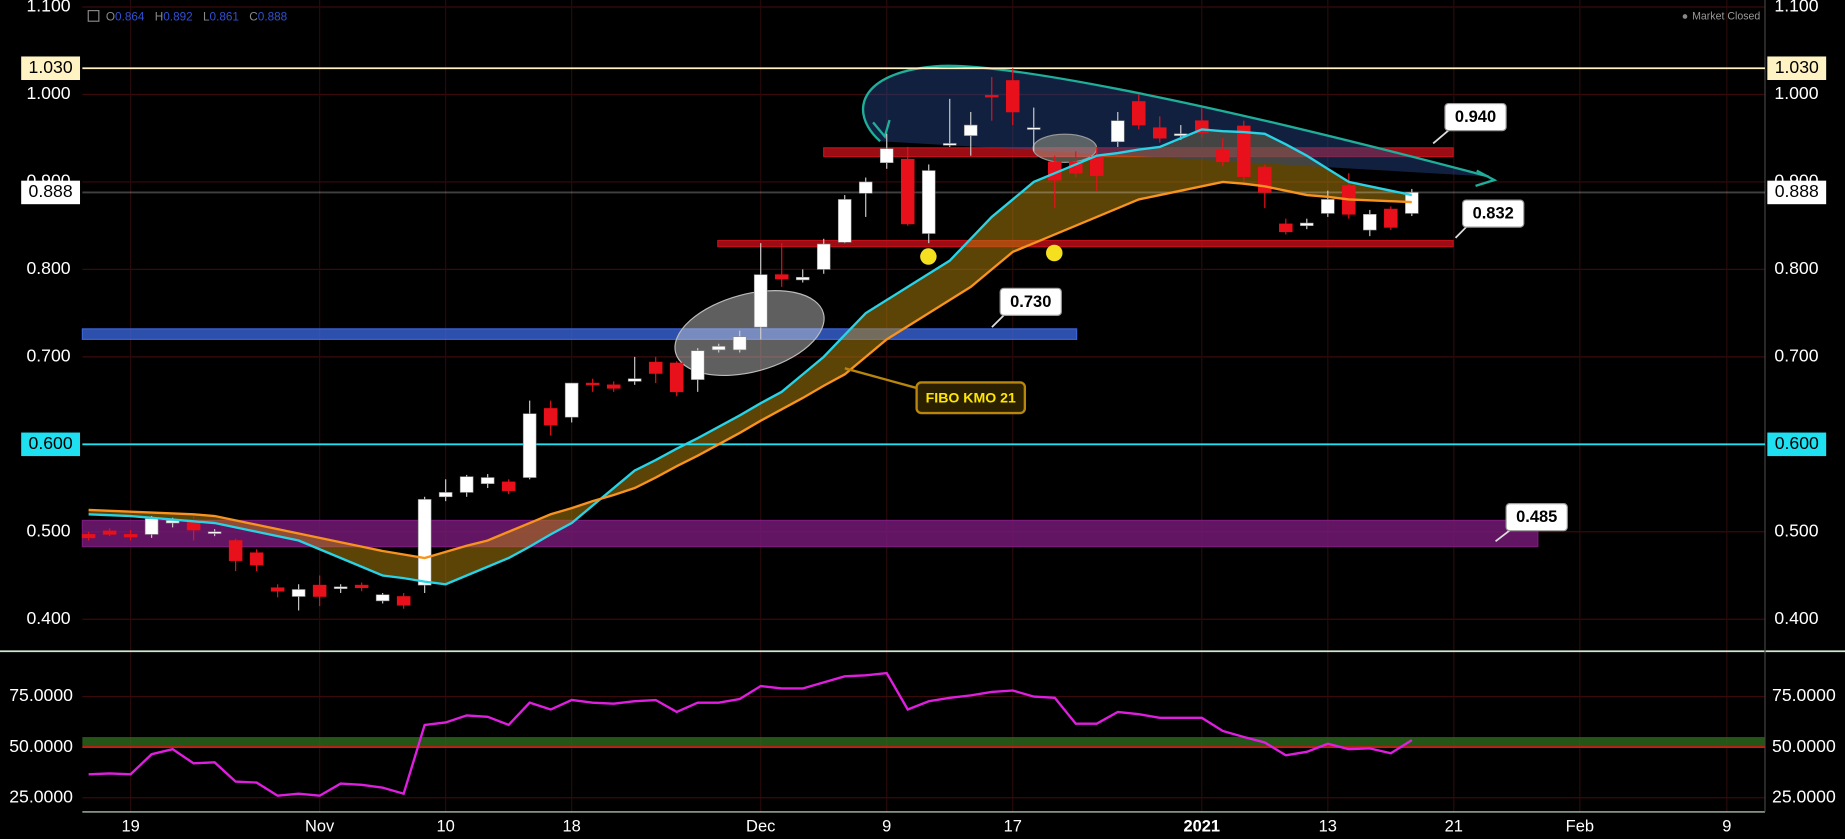  I want to click on level-label: 0.600, so click(51, 443).